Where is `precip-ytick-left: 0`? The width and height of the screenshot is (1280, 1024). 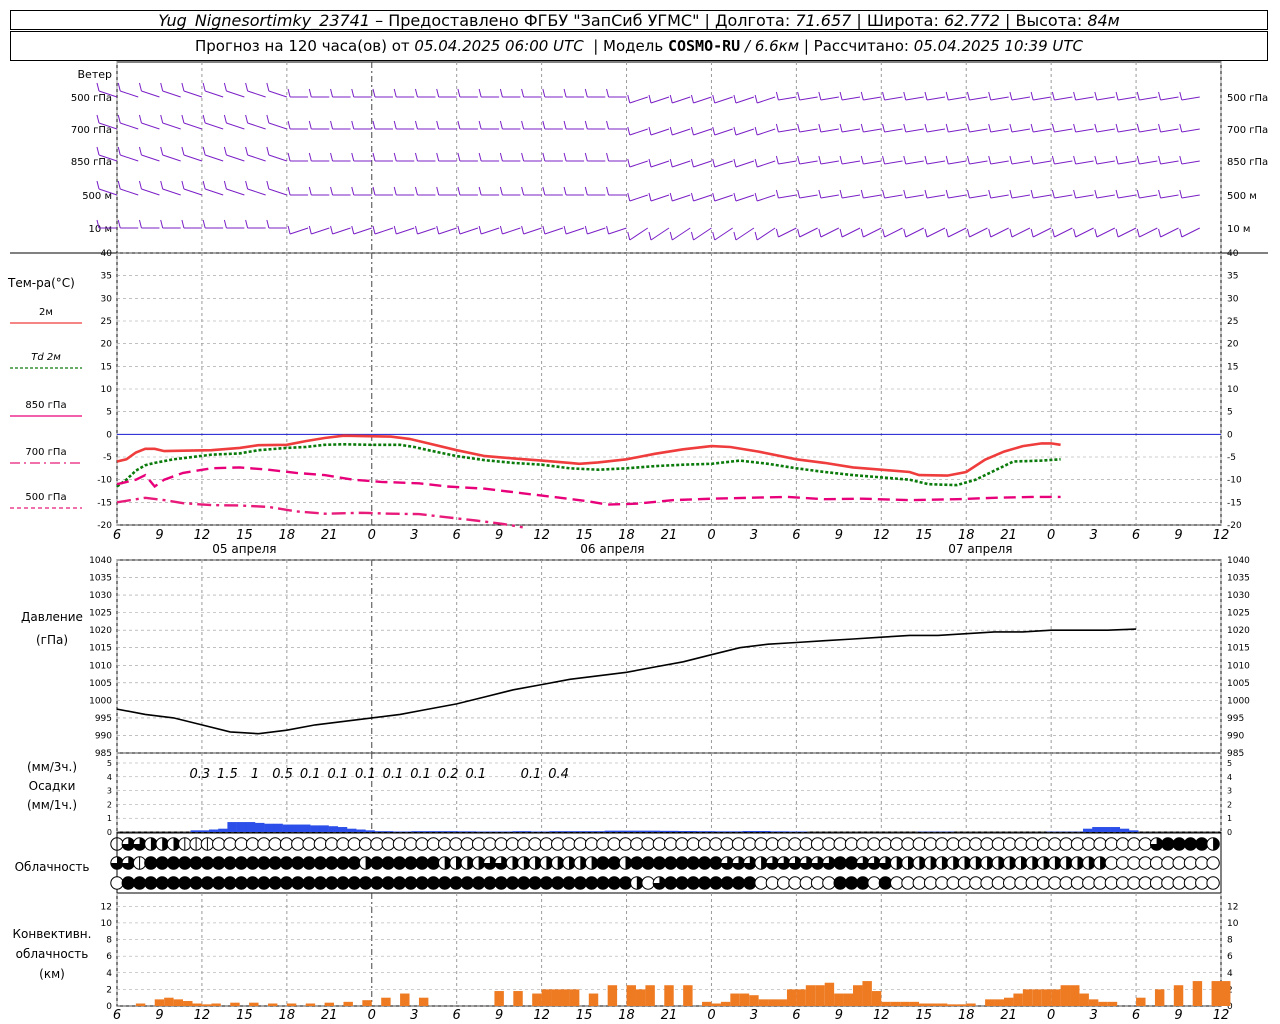 precip-ytick-left: 0 is located at coordinates (109, 832).